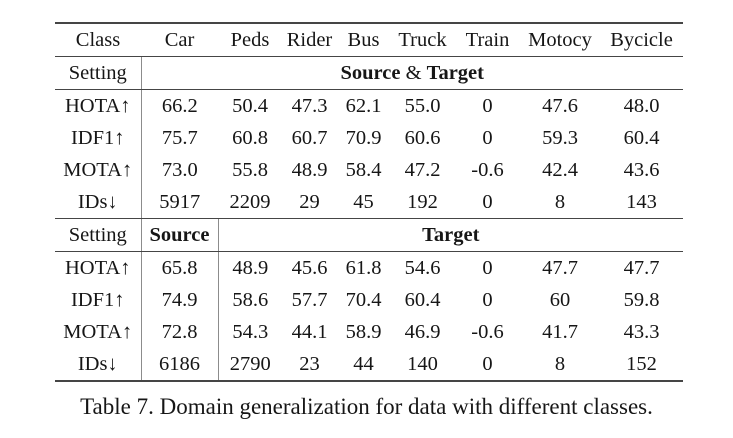 The width and height of the screenshot is (733, 438). I want to click on cell: 61.8, so click(363, 268).